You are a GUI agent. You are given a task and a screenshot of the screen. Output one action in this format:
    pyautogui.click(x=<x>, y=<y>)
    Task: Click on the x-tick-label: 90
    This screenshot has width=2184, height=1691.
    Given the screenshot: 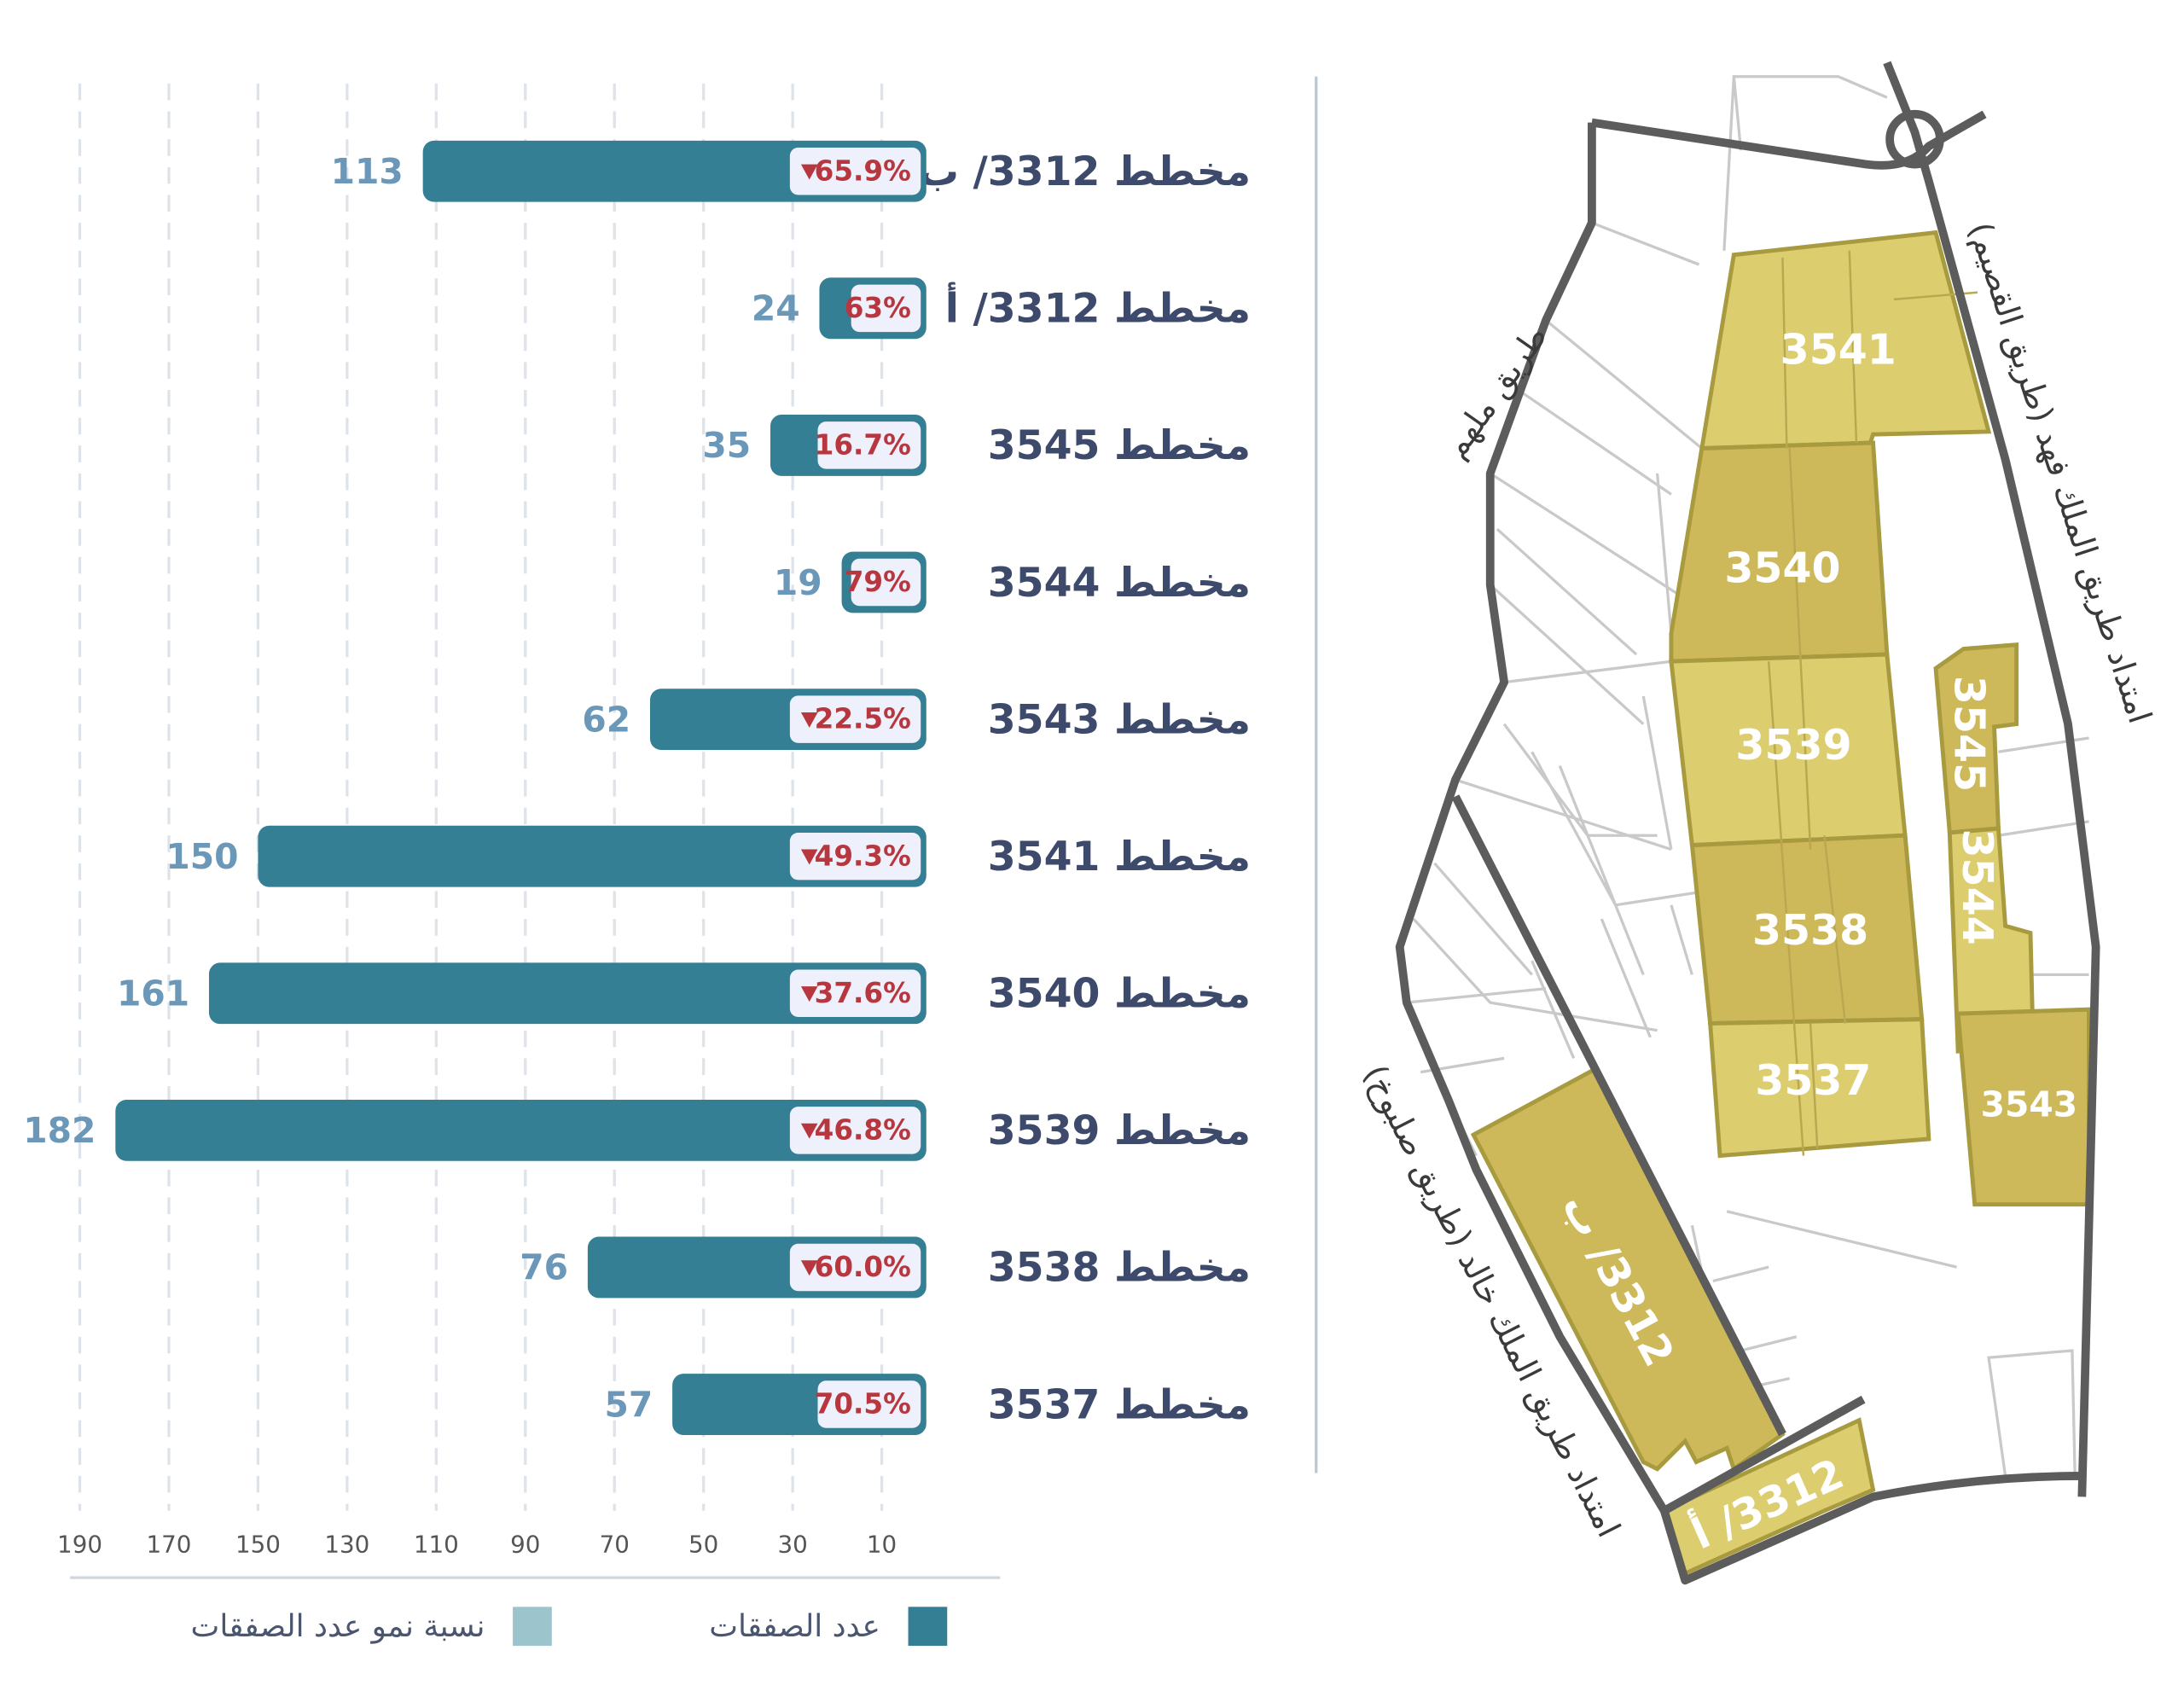 What is the action you would take?
    pyautogui.click(x=525, y=1545)
    